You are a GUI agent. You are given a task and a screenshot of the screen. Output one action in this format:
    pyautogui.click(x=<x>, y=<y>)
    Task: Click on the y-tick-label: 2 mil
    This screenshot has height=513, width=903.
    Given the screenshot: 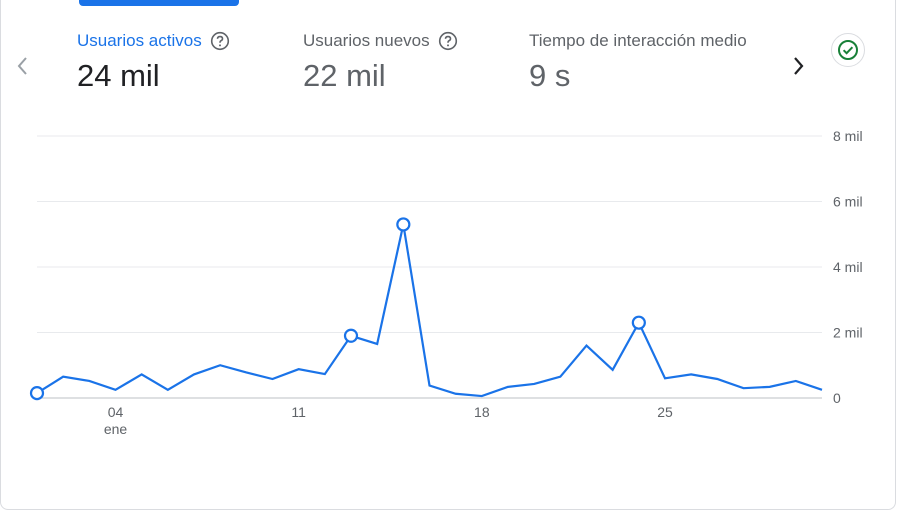 What is the action you would take?
    pyautogui.click(x=848, y=333)
    